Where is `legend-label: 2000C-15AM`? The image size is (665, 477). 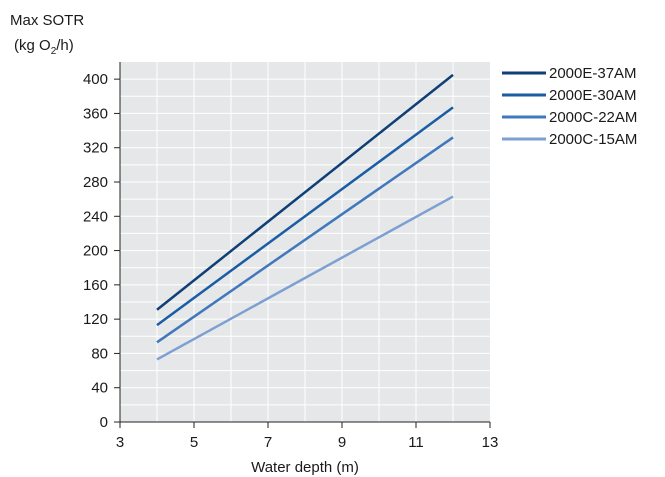
legend-label: 2000C-15AM is located at coordinates (593, 139).